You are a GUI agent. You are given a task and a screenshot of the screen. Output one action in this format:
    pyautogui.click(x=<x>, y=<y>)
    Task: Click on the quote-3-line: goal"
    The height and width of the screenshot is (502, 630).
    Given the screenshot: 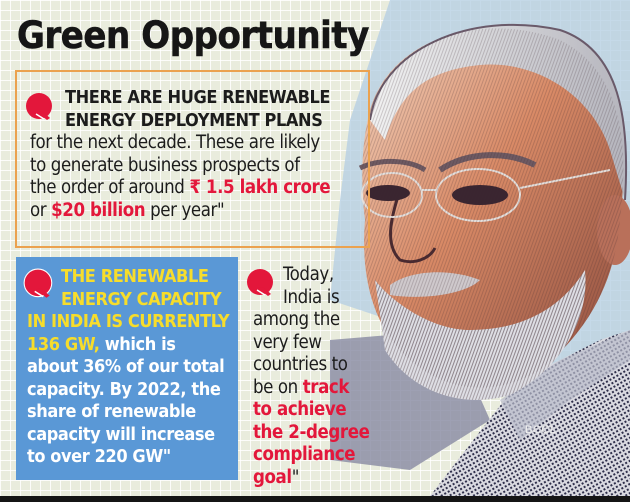 What is the action you would take?
    pyautogui.click(x=313, y=478)
    